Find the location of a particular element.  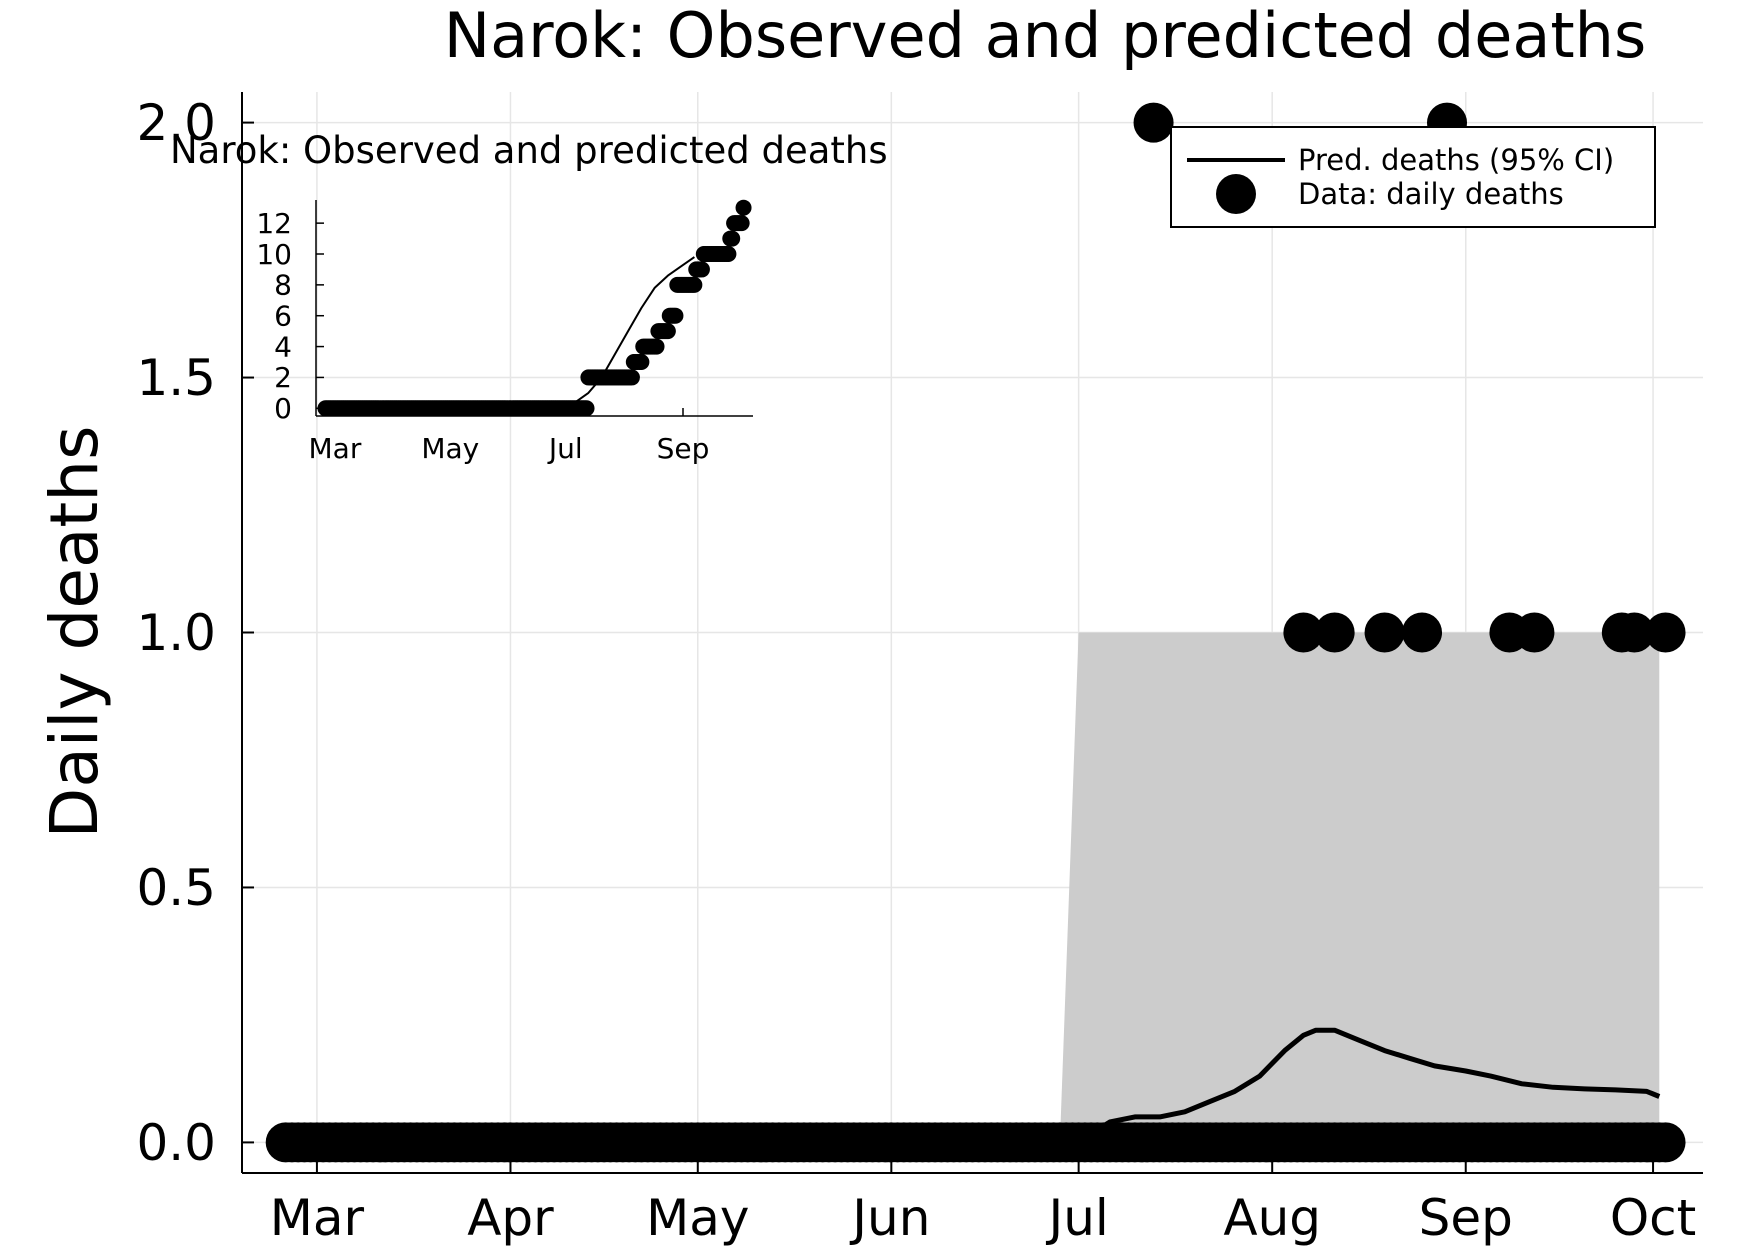

inset-y-tick-label: 0 is located at coordinates (283, 408).